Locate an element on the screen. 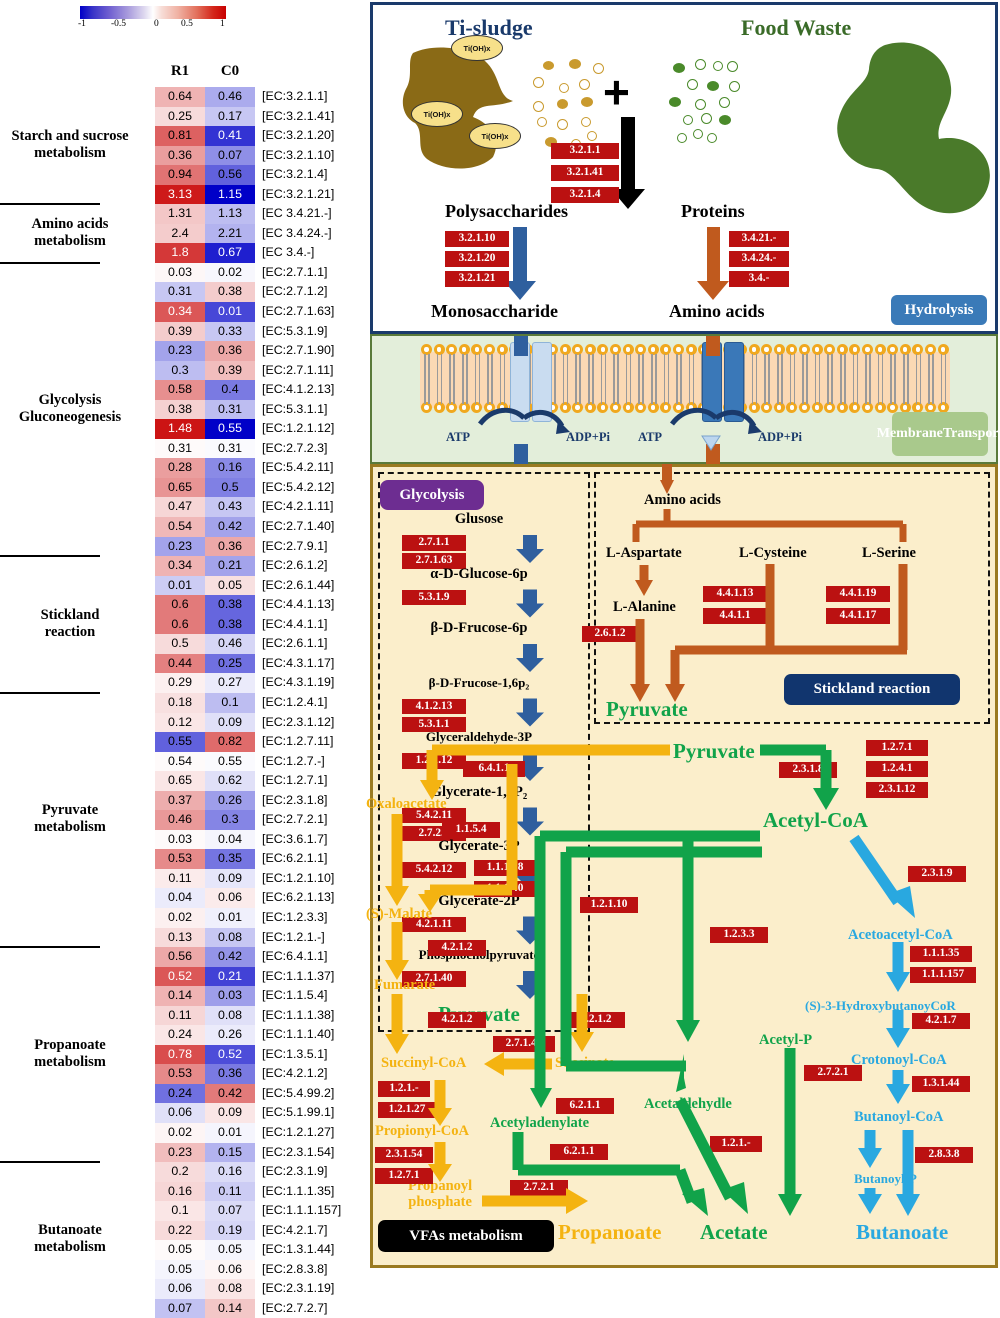 The height and width of the screenshot is (1318, 1000). heatmap-cell-r1: 0.23 is located at coordinates (180, 546).